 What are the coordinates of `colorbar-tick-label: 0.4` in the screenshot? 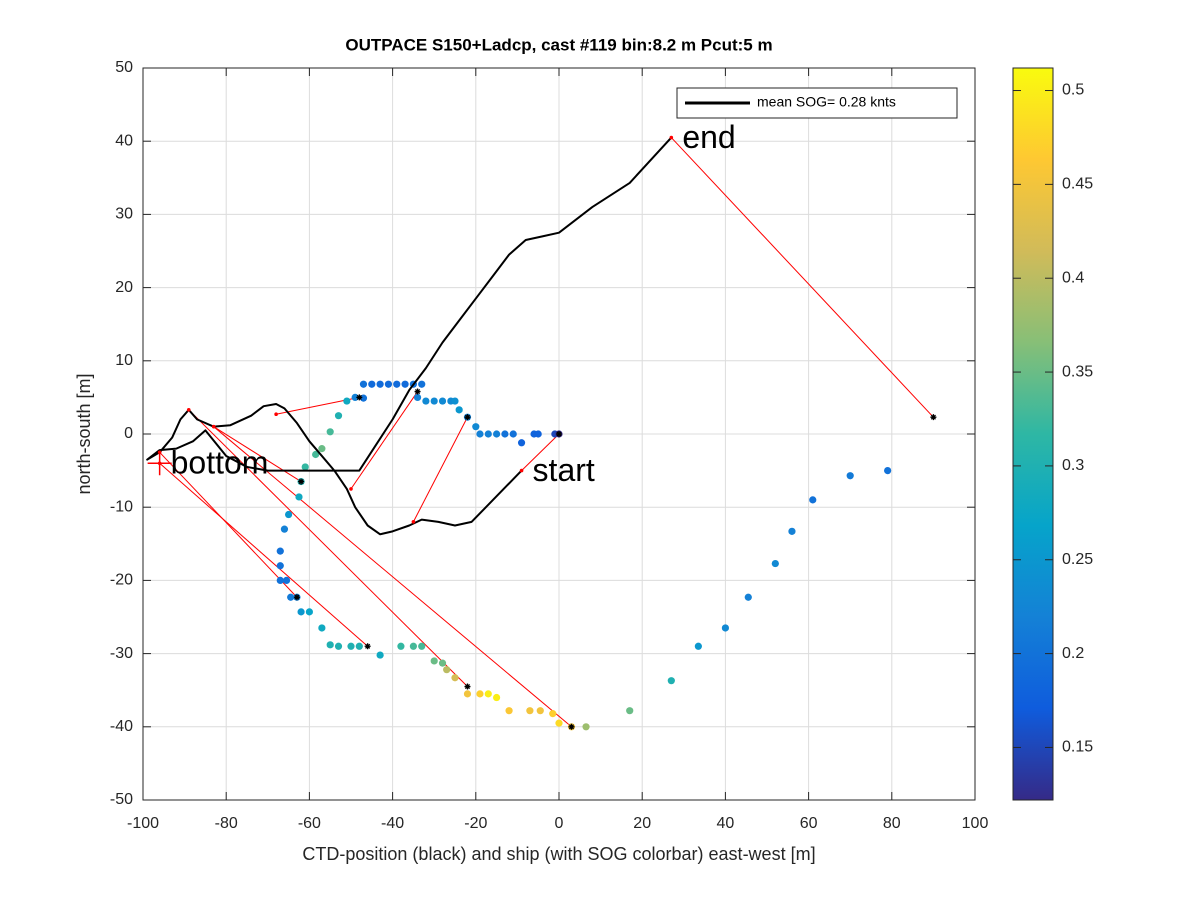 It's located at (1073, 277).